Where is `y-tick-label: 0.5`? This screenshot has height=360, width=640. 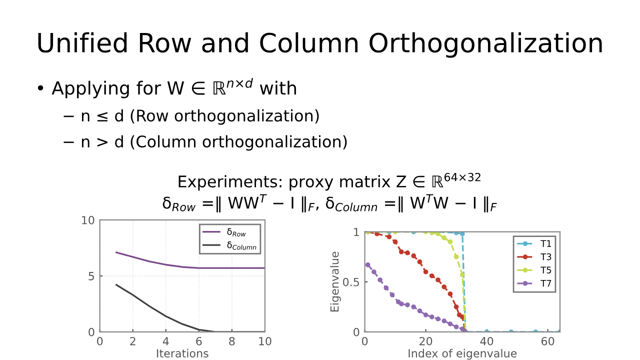
y-tick-label: 0.5 is located at coordinates (351, 282).